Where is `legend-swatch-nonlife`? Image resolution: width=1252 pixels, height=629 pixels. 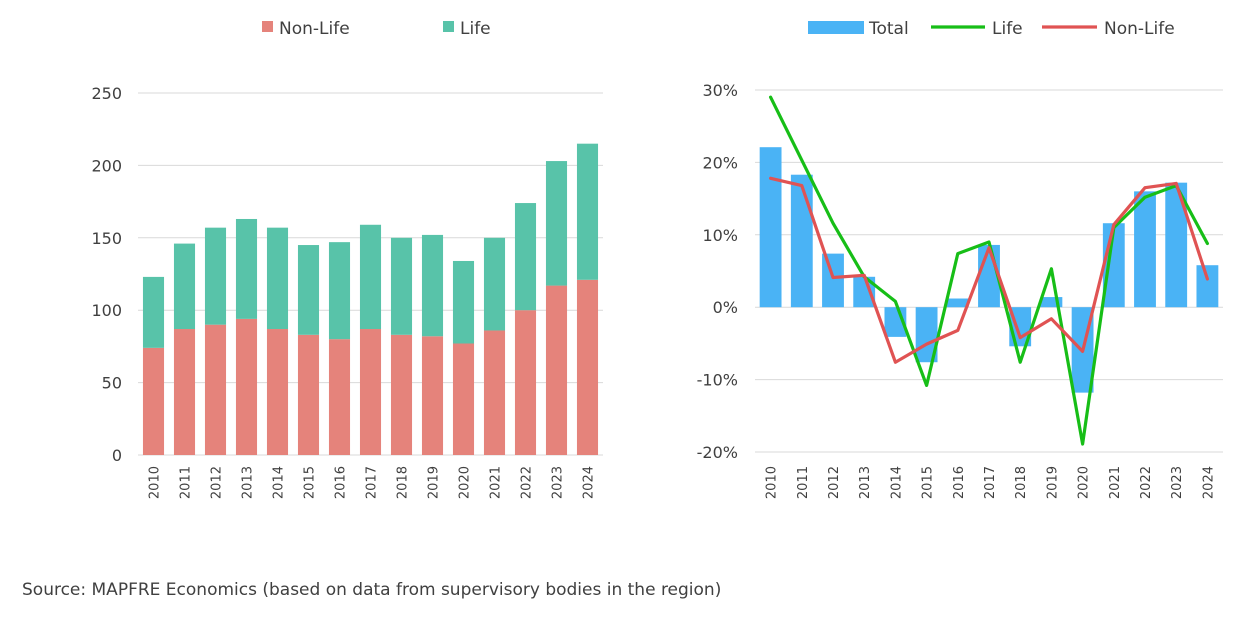 legend-swatch-nonlife is located at coordinates (267, 26).